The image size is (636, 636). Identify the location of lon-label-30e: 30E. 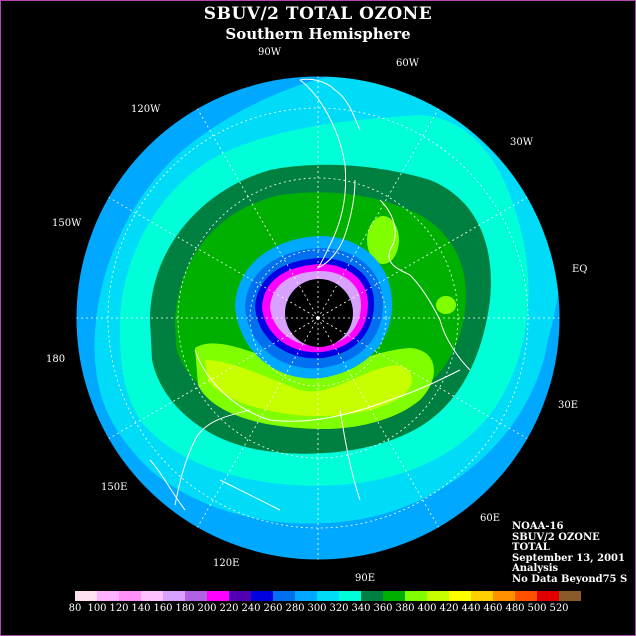
(568, 405).